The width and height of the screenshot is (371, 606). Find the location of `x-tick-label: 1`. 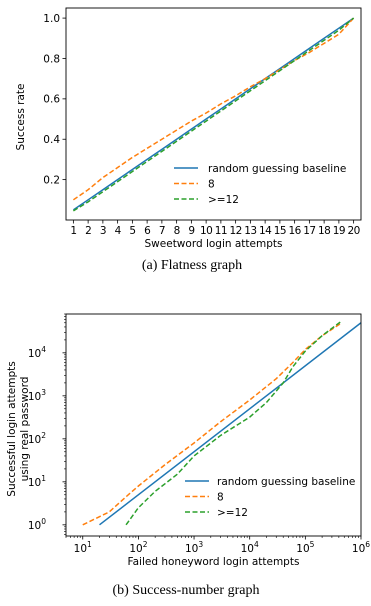

x-tick-label: 1 is located at coordinates (73, 231).